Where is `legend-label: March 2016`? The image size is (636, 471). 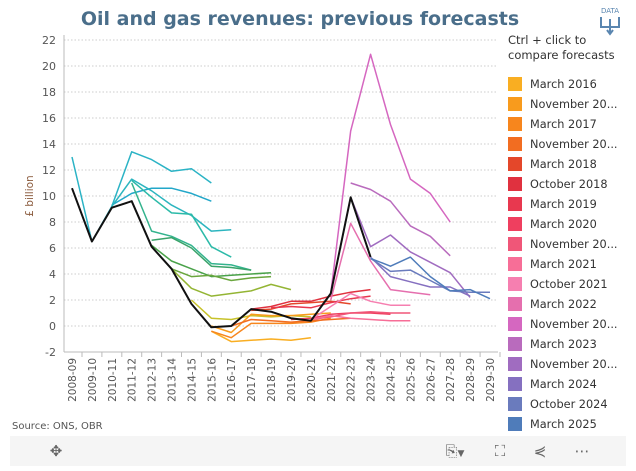
legend-label: March 2016 is located at coordinates (563, 84).